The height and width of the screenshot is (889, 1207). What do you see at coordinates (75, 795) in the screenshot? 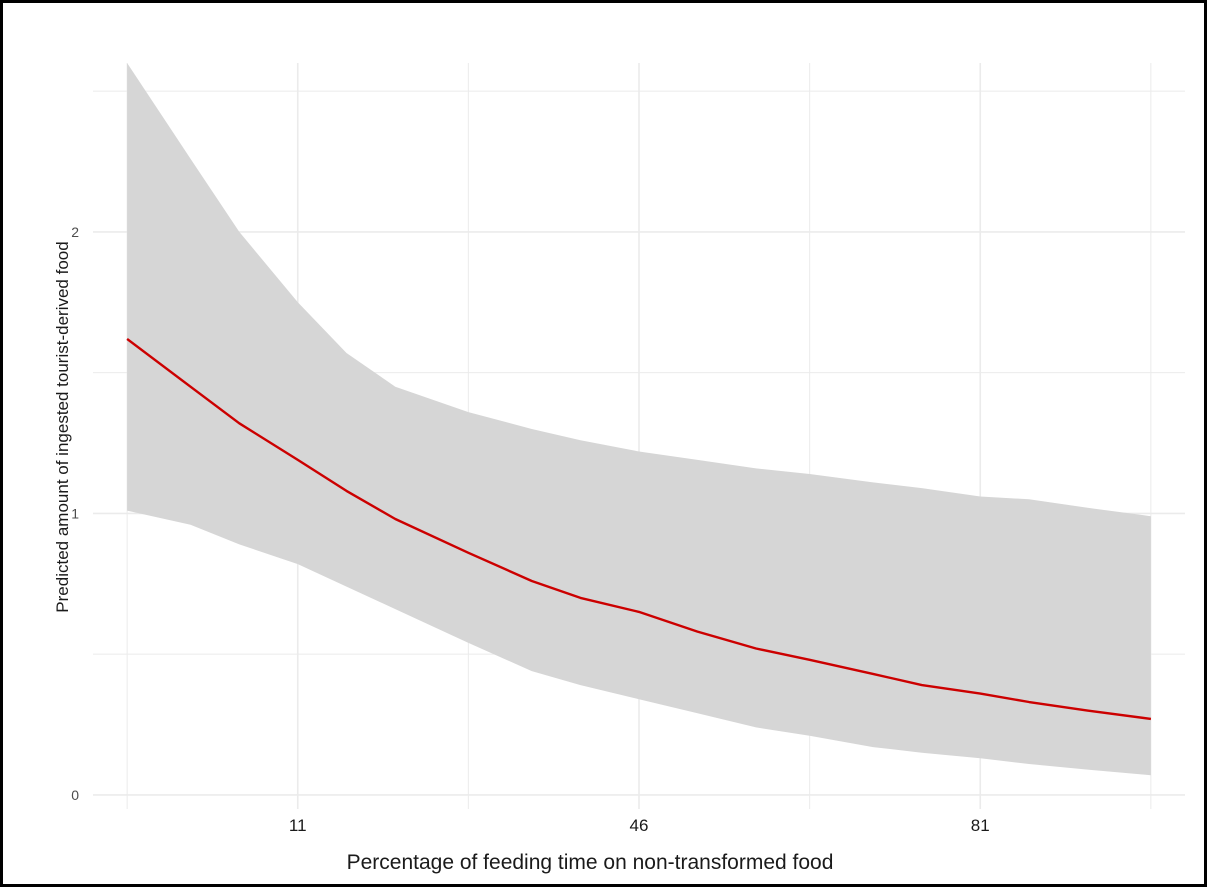
I see `y-tick-label: 0` at bounding box center [75, 795].